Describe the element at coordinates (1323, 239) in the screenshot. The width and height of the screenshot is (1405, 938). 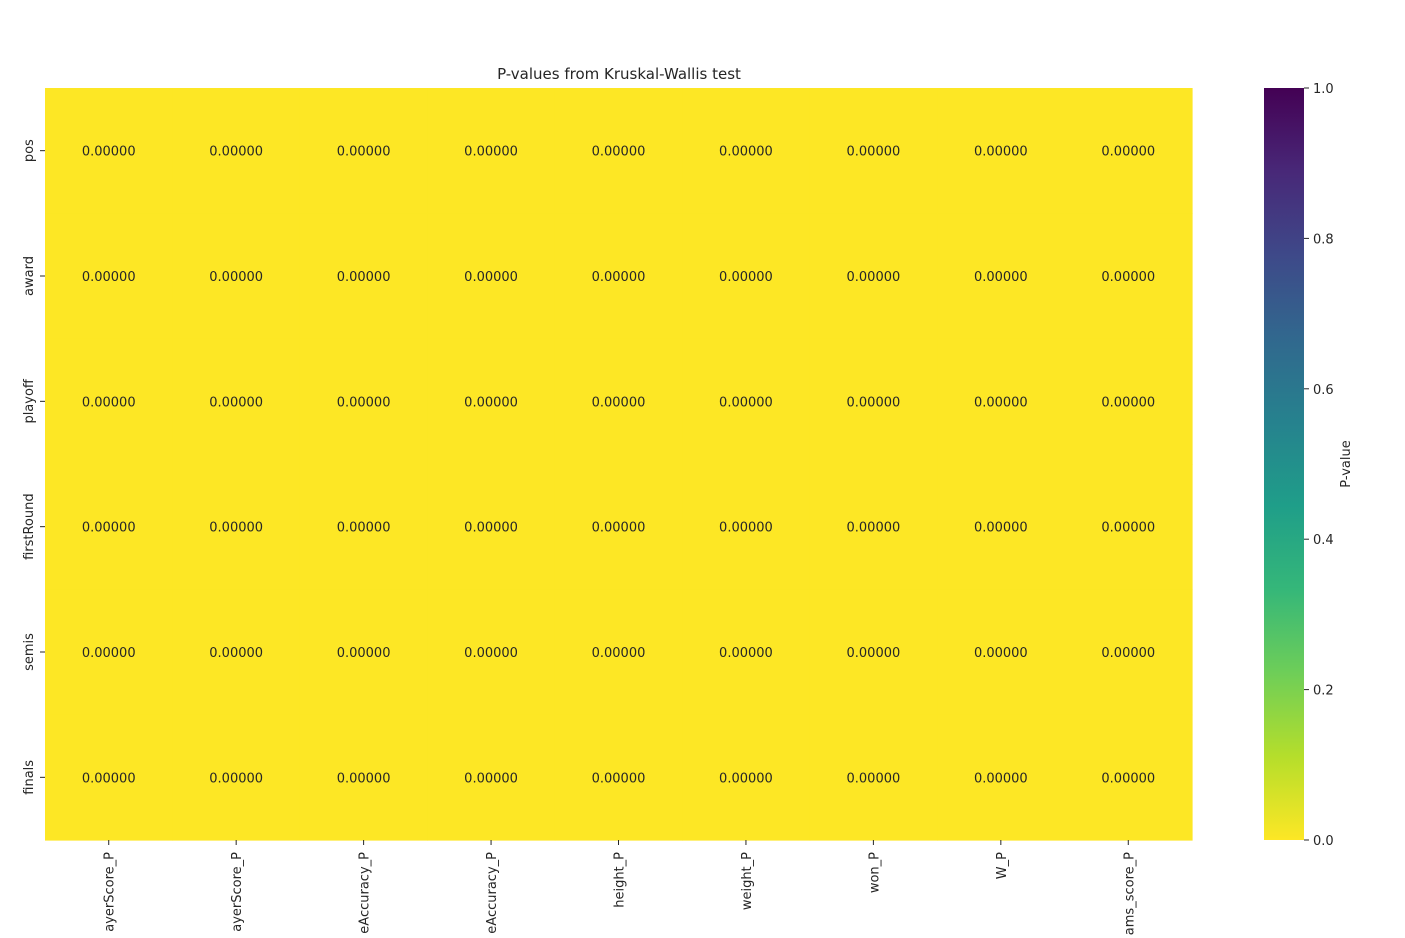
I see `colorbar-tick-label: 0.8` at that location.